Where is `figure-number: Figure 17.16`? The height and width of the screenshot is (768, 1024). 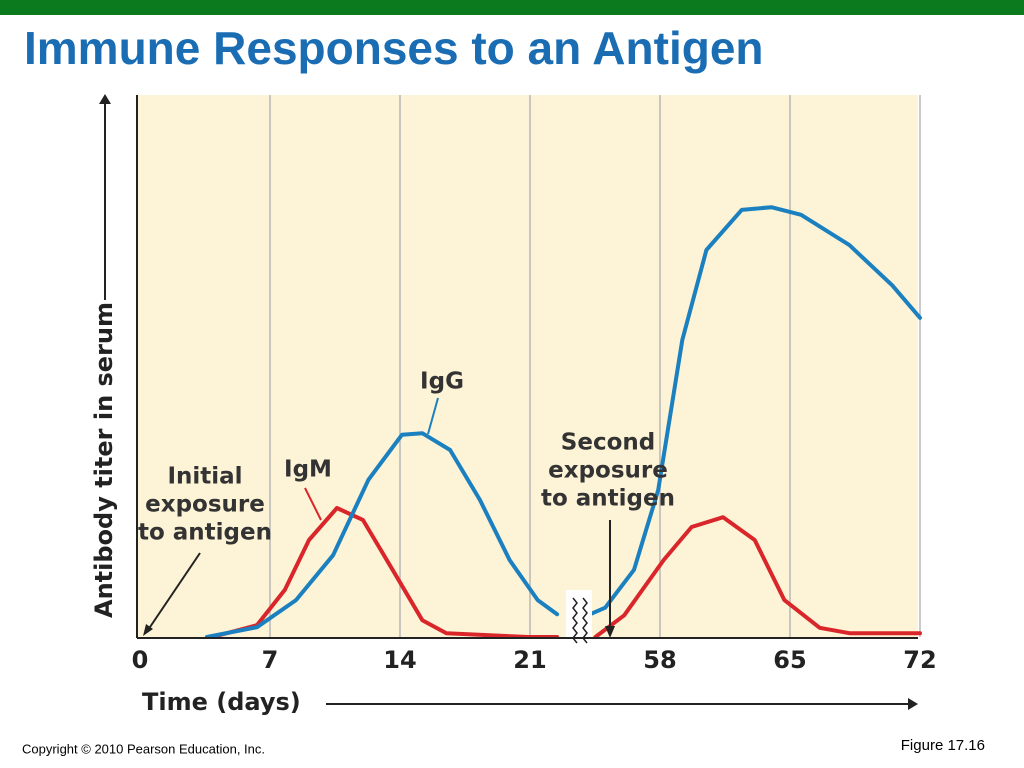
figure-number: Figure 17.16 is located at coordinates (943, 745).